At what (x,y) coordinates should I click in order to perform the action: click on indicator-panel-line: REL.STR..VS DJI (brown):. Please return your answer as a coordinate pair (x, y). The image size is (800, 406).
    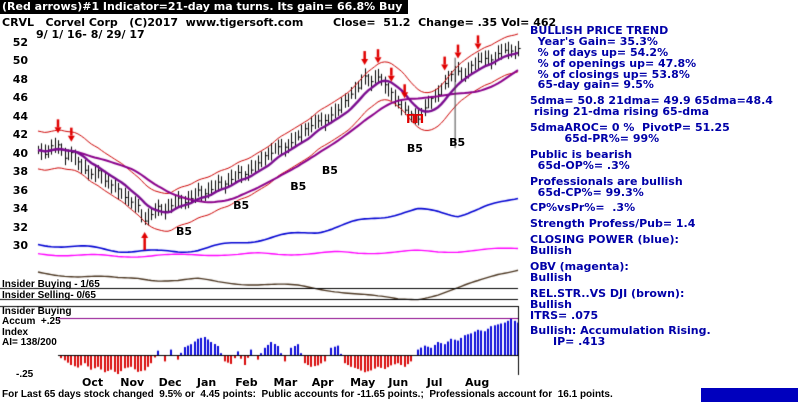
    Looking at the image, I should click on (607, 293).